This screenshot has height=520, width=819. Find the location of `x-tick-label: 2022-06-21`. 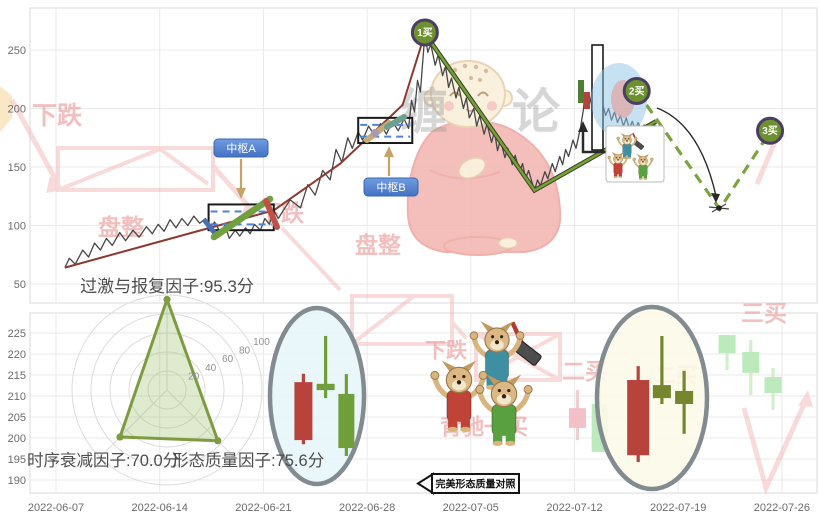

x-tick-label: 2022-06-21 is located at coordinates (263, 508).